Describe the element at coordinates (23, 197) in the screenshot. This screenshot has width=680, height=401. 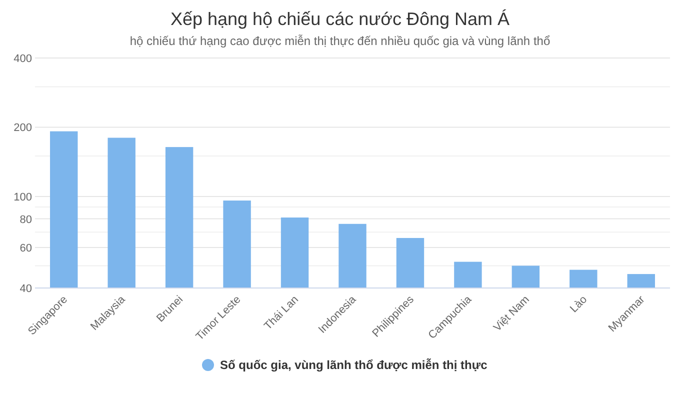
I see `y-tick-label: 100` at that location.